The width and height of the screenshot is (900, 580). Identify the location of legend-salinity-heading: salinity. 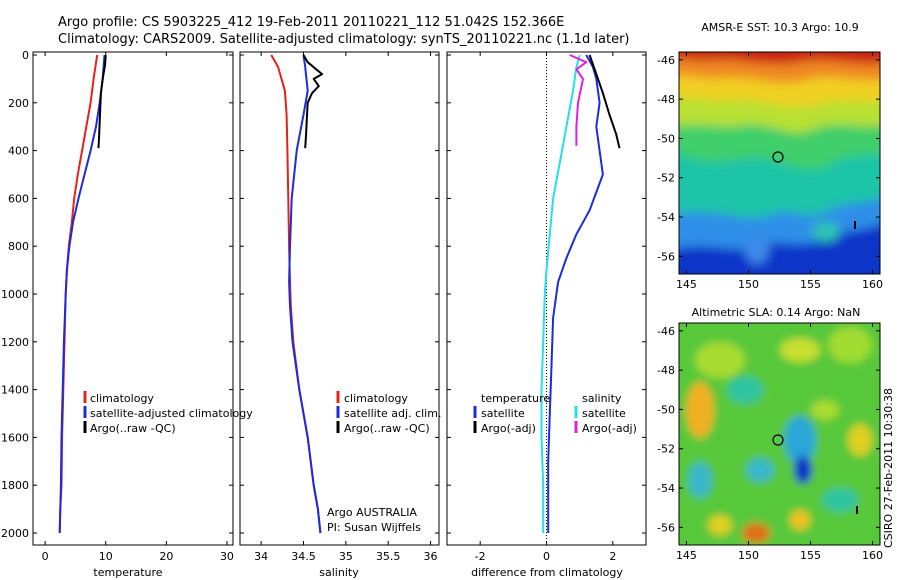
(602, 398).